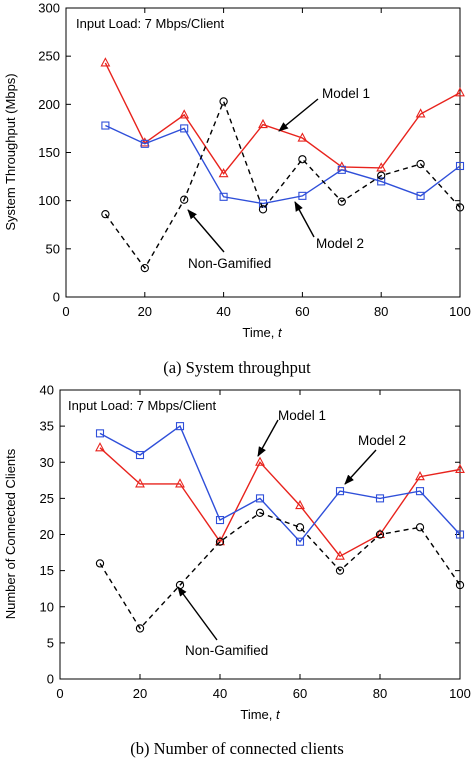 Image resolution: width=474 pixels, height=759 pixels. Describe the element at coordinates (47, 498) in the screenshot. I see `y-tick-label: 25` at that location.